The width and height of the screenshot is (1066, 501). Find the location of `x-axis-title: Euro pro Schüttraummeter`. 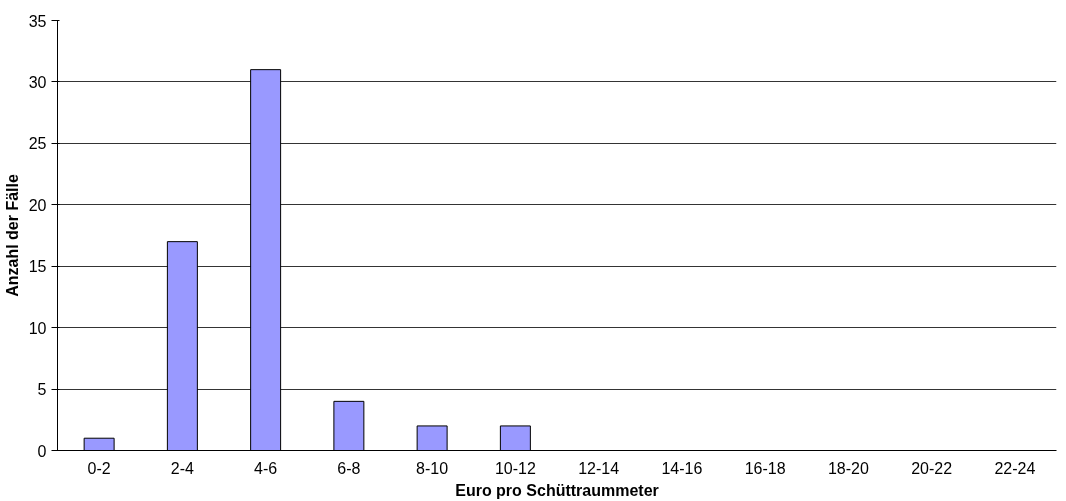

x-axis-title: Euro pro Schüttraummeter is located at coordinates (557, 490).